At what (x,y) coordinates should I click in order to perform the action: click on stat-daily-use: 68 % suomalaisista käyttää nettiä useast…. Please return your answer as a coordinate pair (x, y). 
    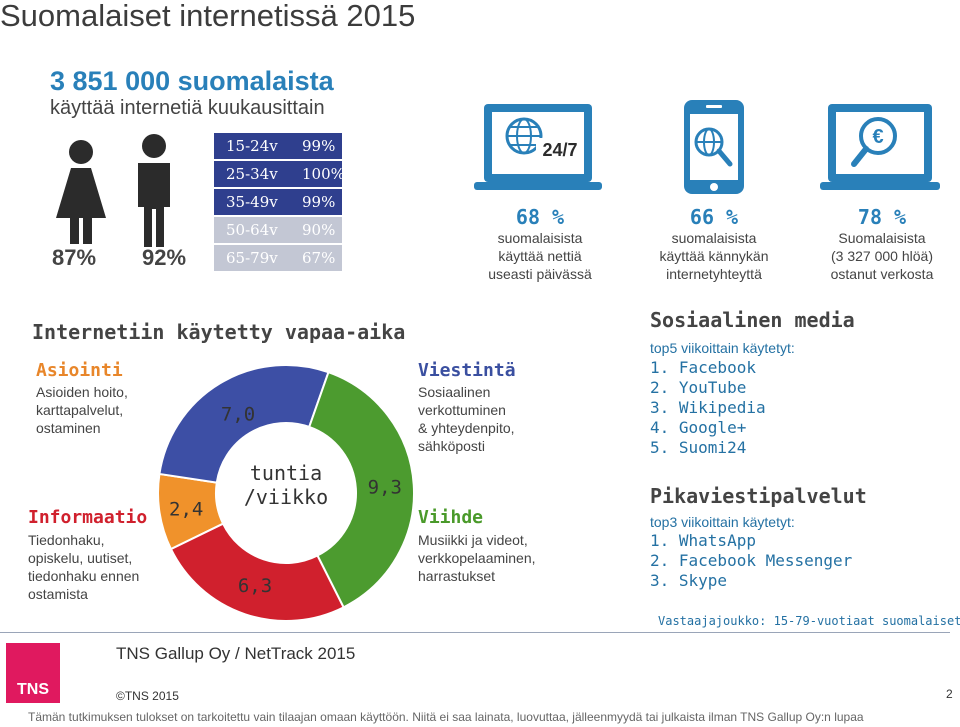
    Looking at the image, I should click on (540, 244).